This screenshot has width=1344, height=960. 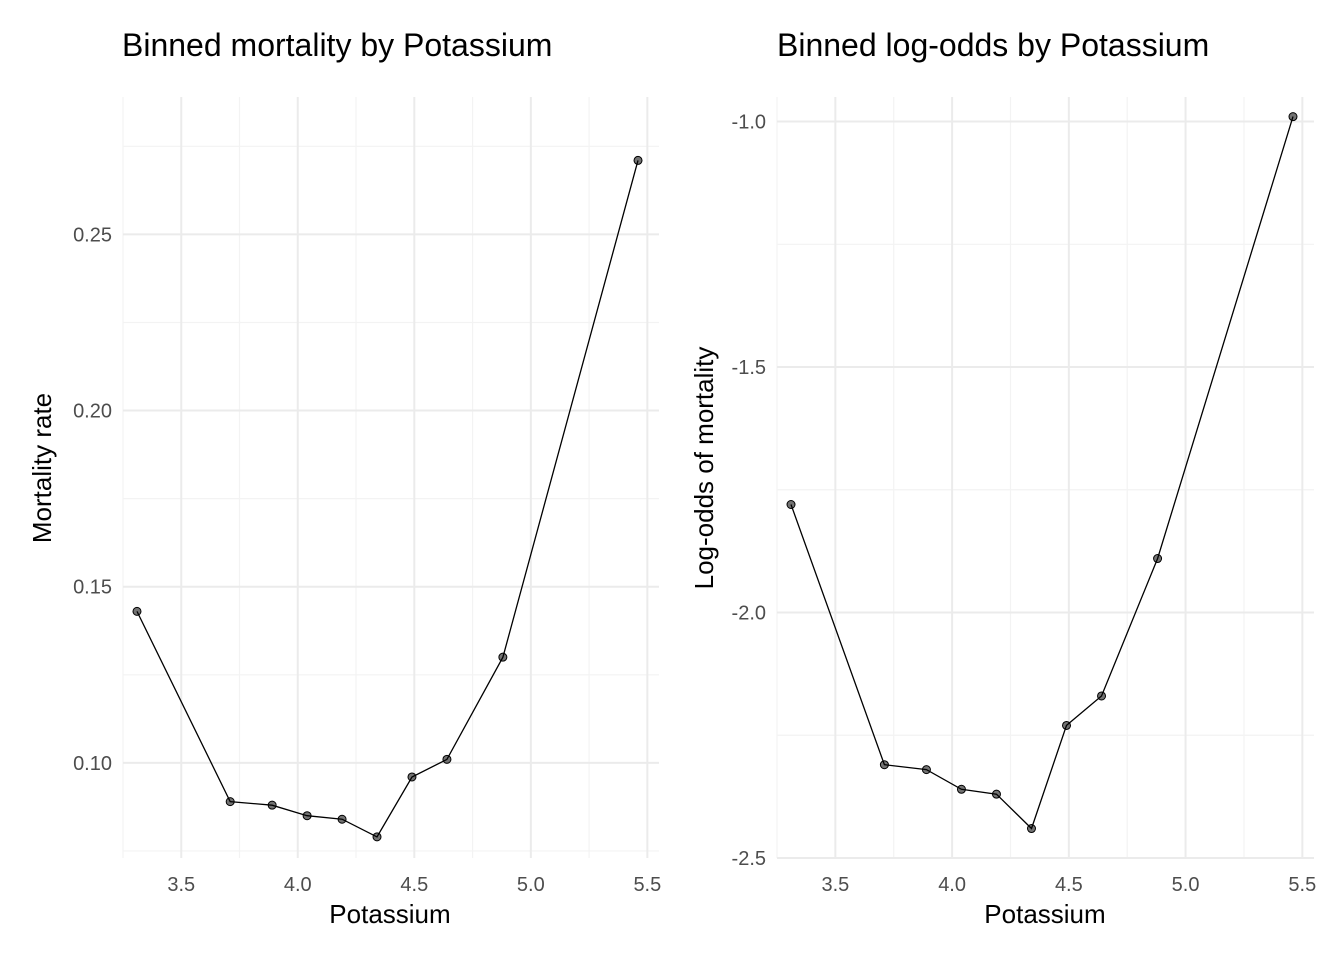 What do you see at coordinates (749, 614) in the screenshot?
I see `y-tick-label: -2.0` at bounding box center [749, 614].